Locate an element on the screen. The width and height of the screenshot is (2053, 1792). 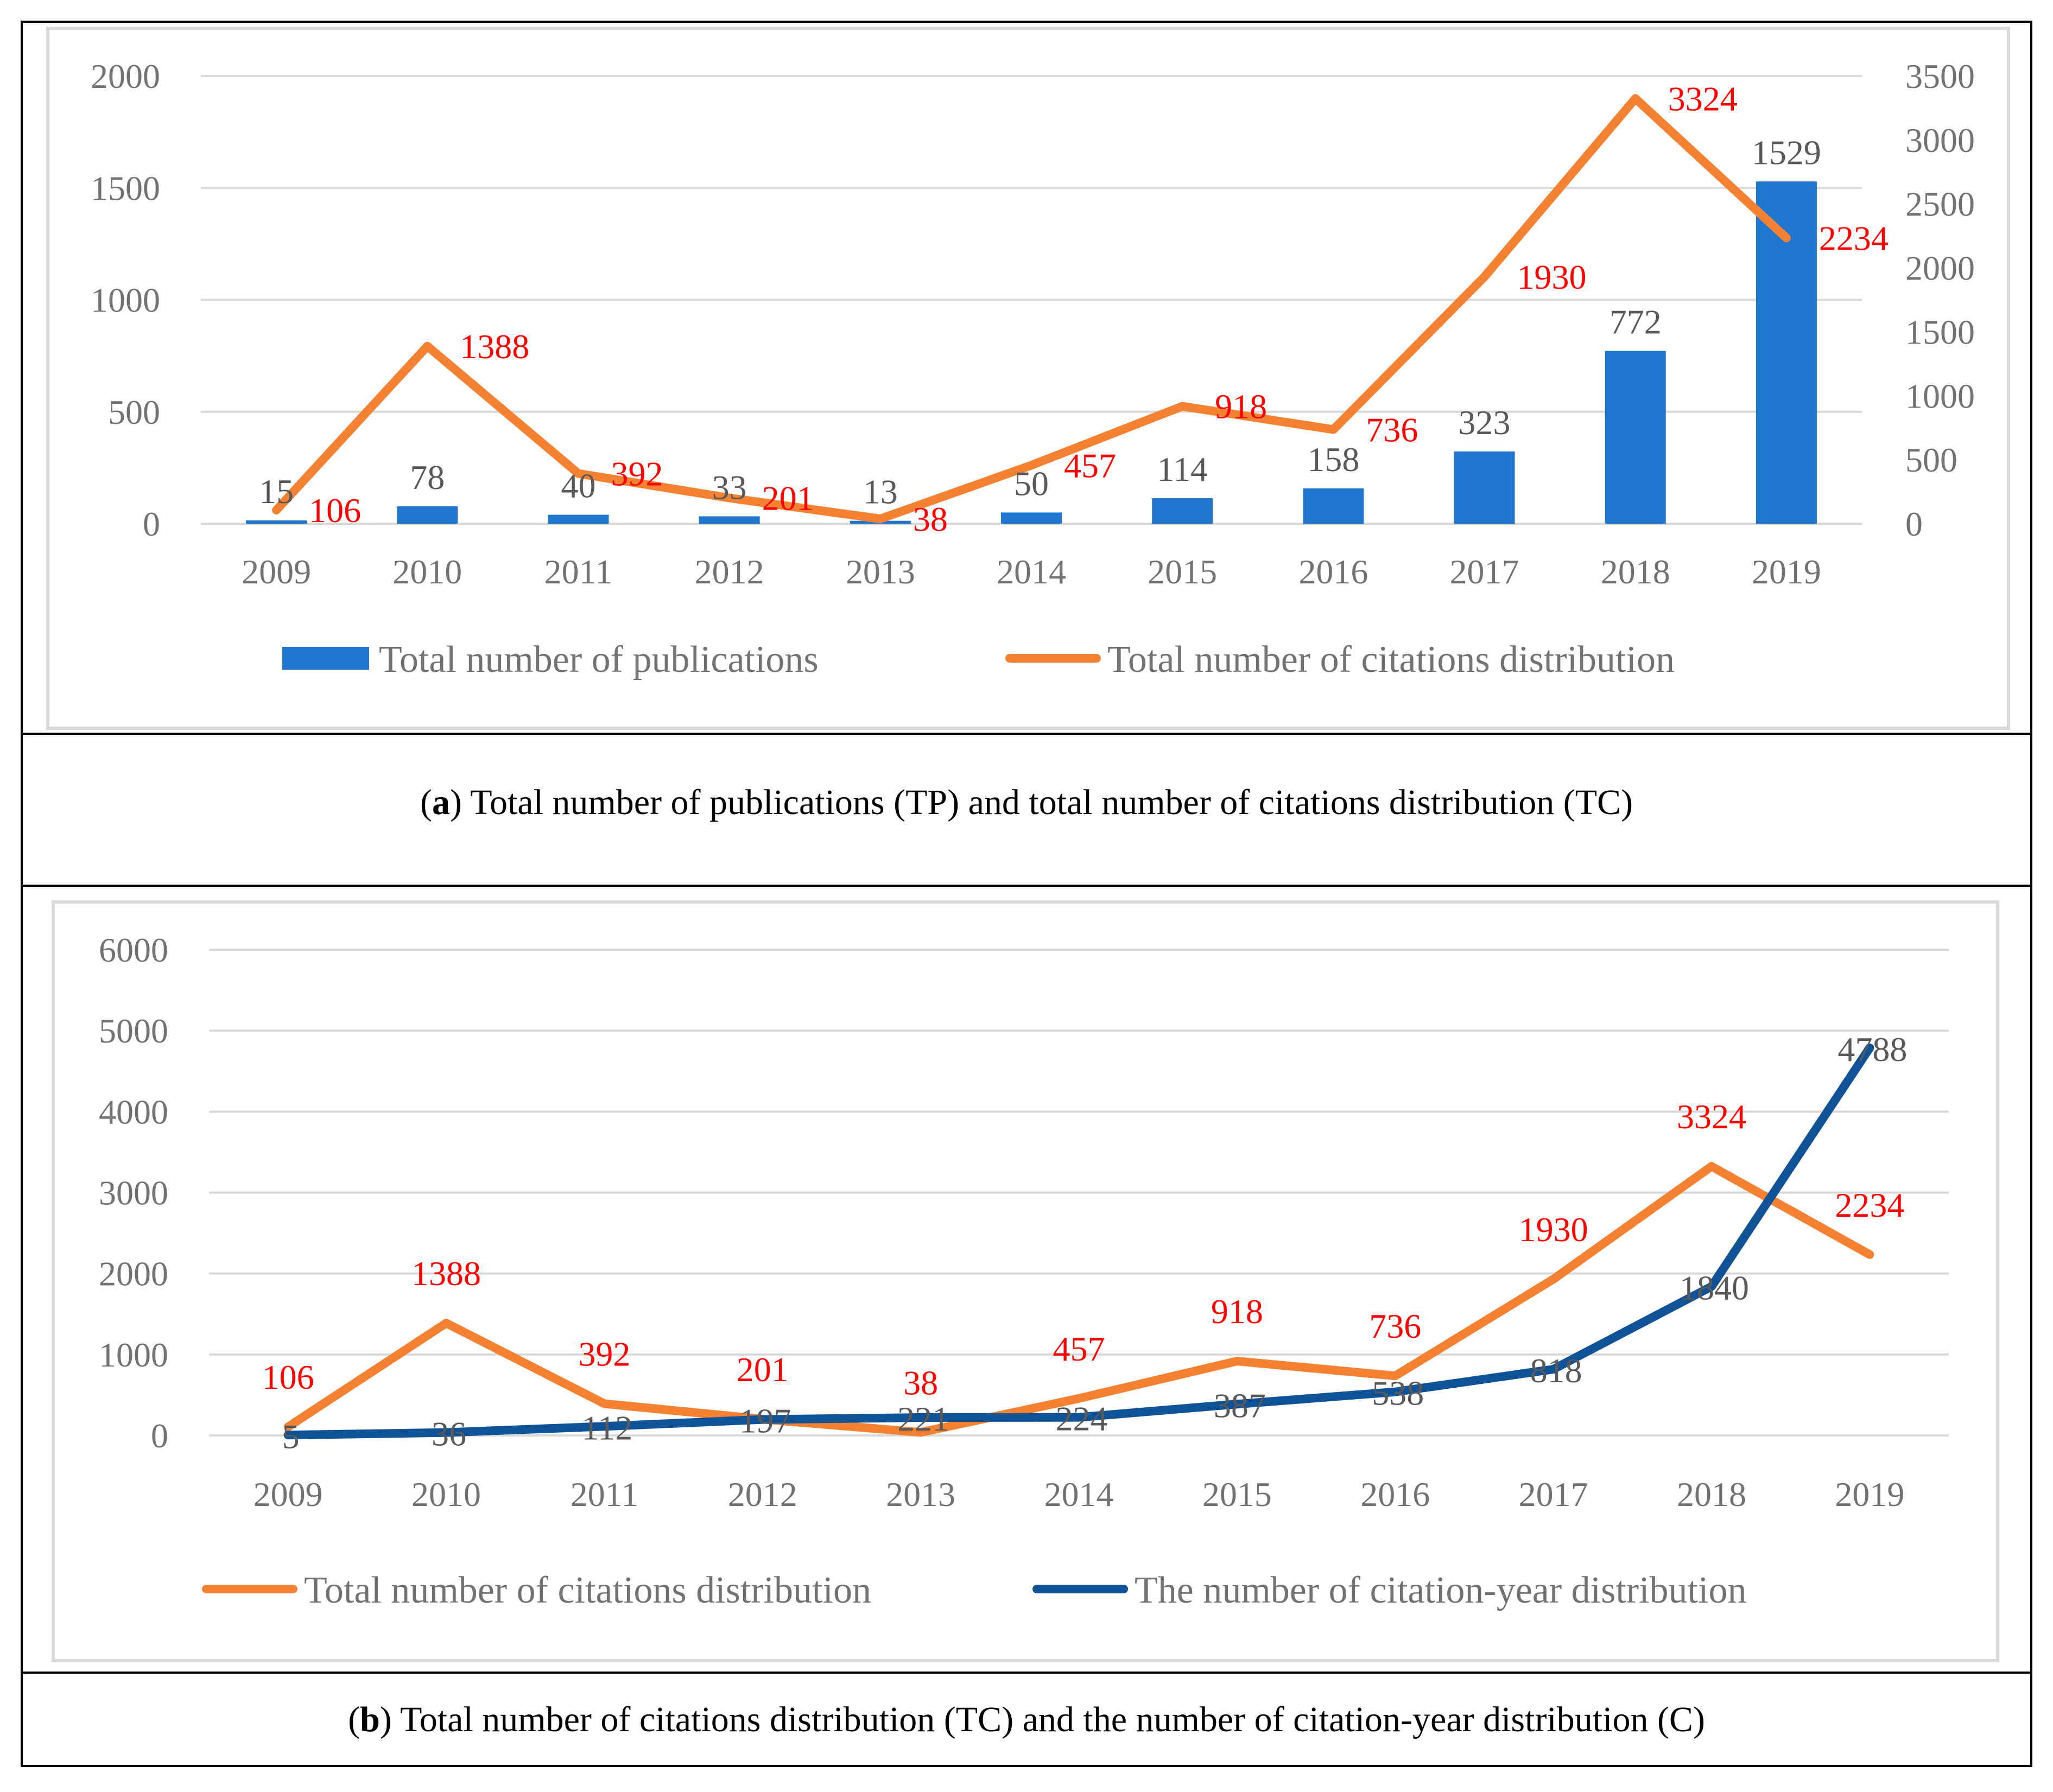
data-label-publications: 33 is located at coordinates (730, 487).